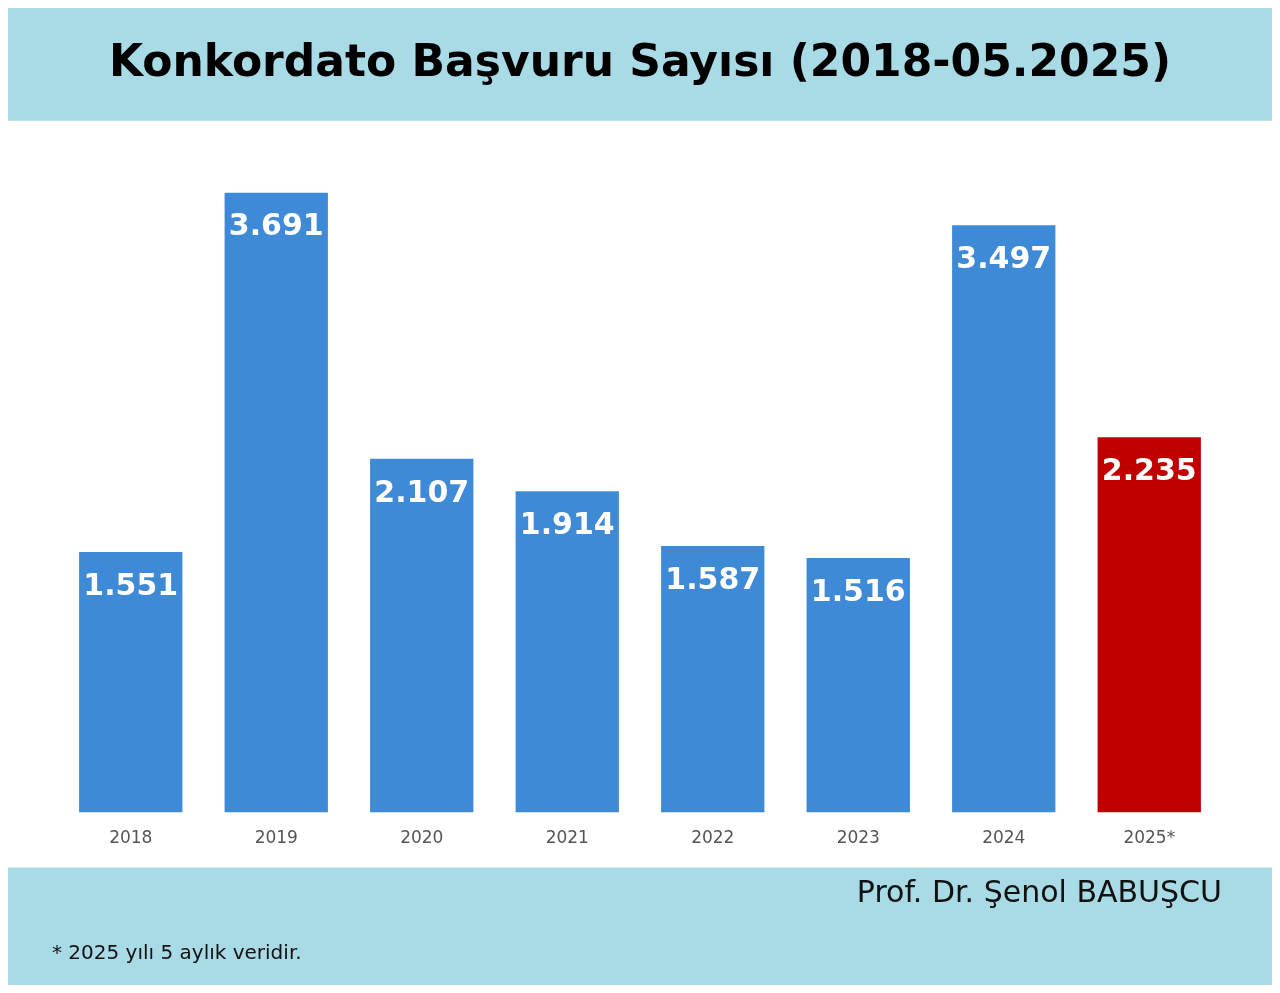 The width and height of the screenshot is (1280, 993). Describe the element at coordinates (858, 837) in the screenshot. I see `x-tick-label: 2023` at that location.